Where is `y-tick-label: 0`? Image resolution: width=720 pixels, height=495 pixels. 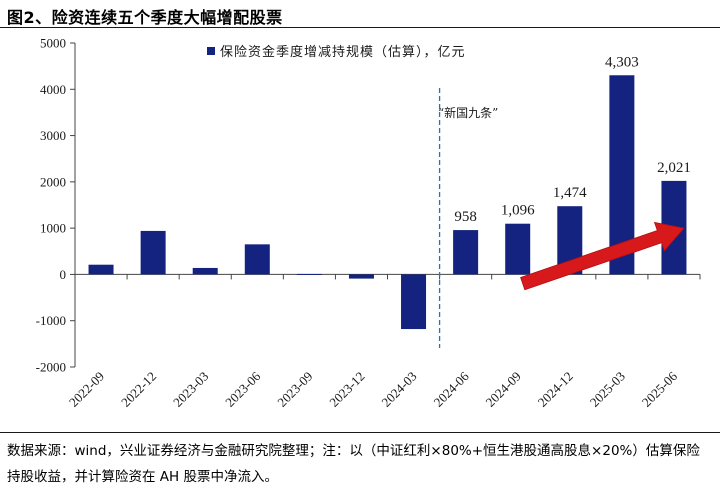
y-tick-label: 0 is located at coordinates (63, 274).